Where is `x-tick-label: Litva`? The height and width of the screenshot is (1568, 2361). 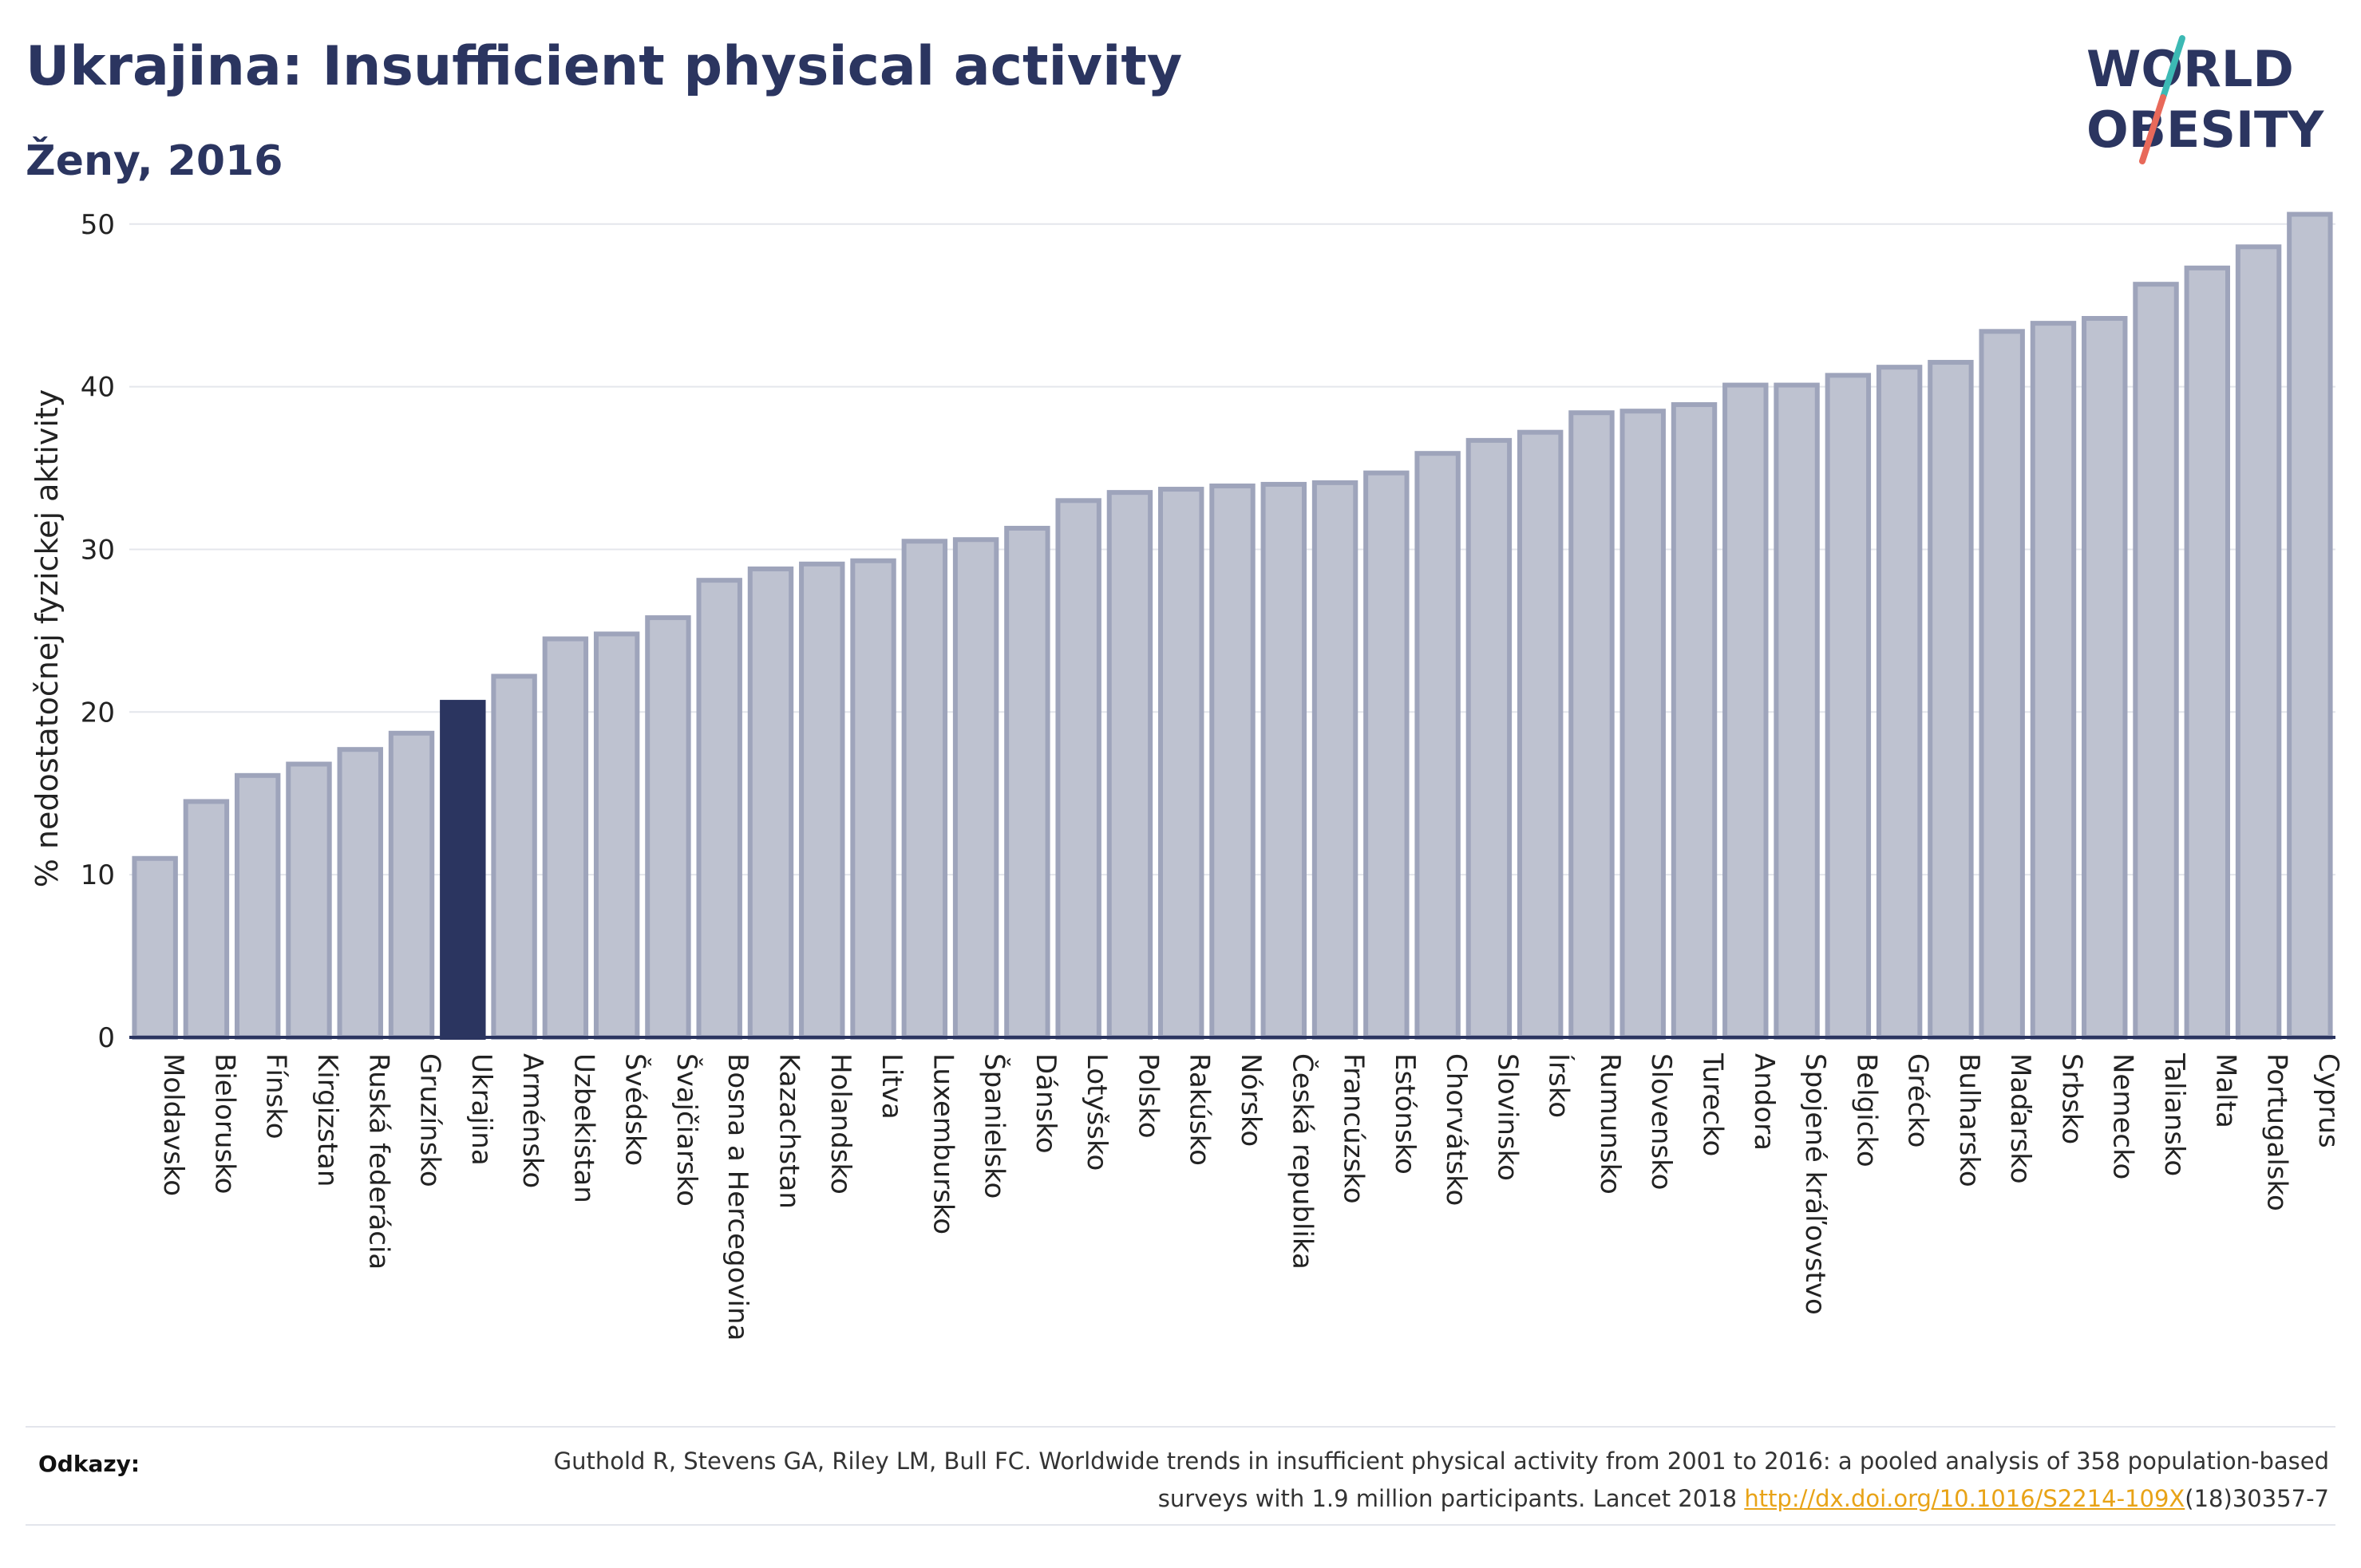 x-tick-label: Litva is located at coordinates (892, 1086).